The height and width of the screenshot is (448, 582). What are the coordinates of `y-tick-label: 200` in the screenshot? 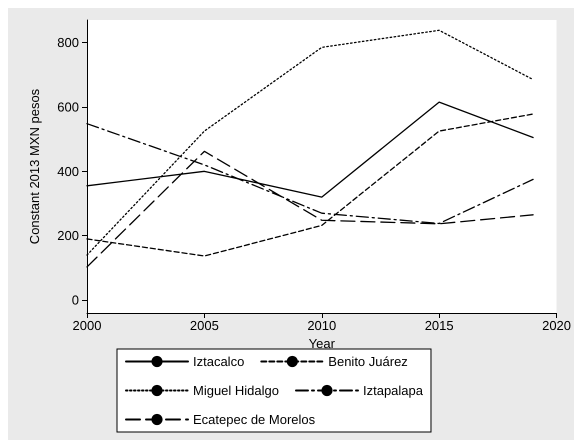 It's located at (68, 236).